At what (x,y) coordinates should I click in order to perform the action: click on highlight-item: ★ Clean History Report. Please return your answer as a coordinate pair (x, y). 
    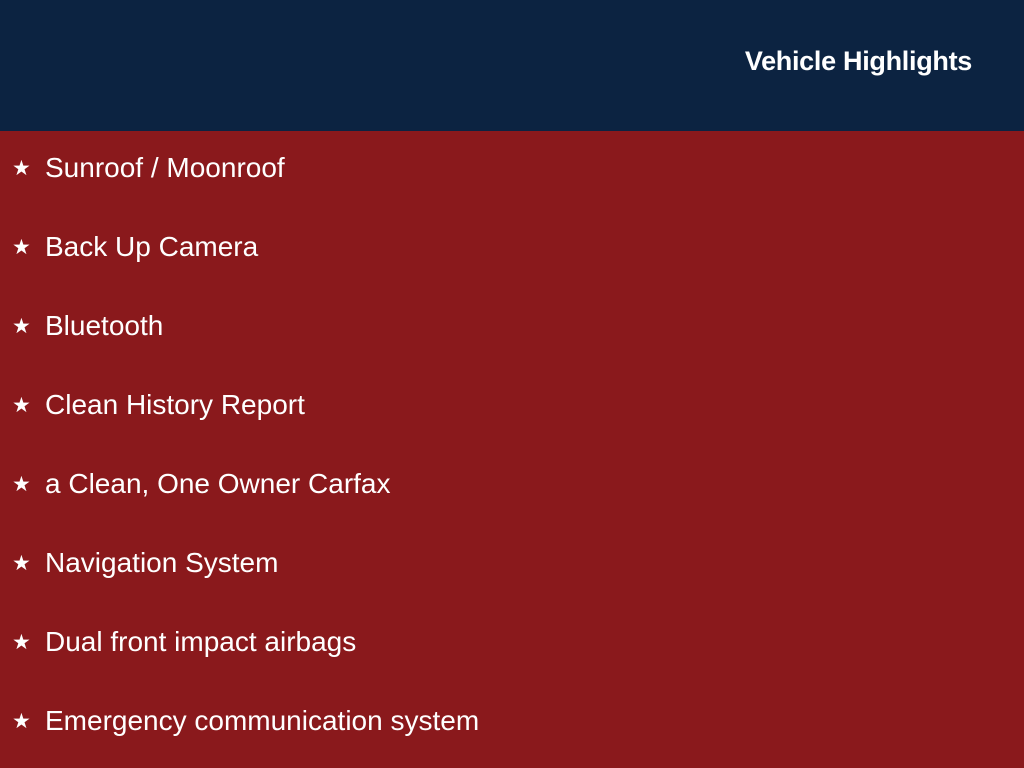
    Looking at the image, I should click on (158, 405).